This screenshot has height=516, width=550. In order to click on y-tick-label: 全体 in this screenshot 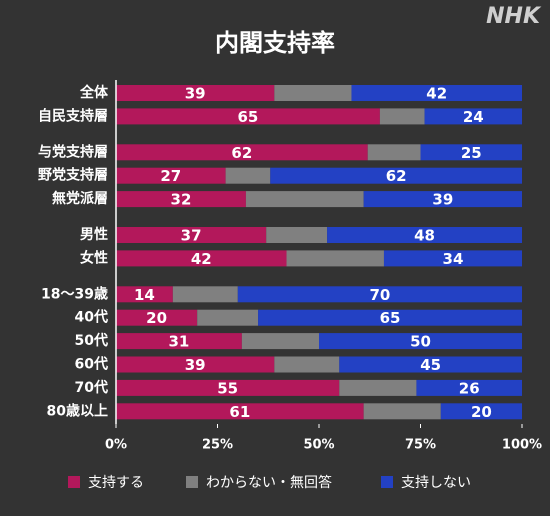, I will do `click(94, 92)`.